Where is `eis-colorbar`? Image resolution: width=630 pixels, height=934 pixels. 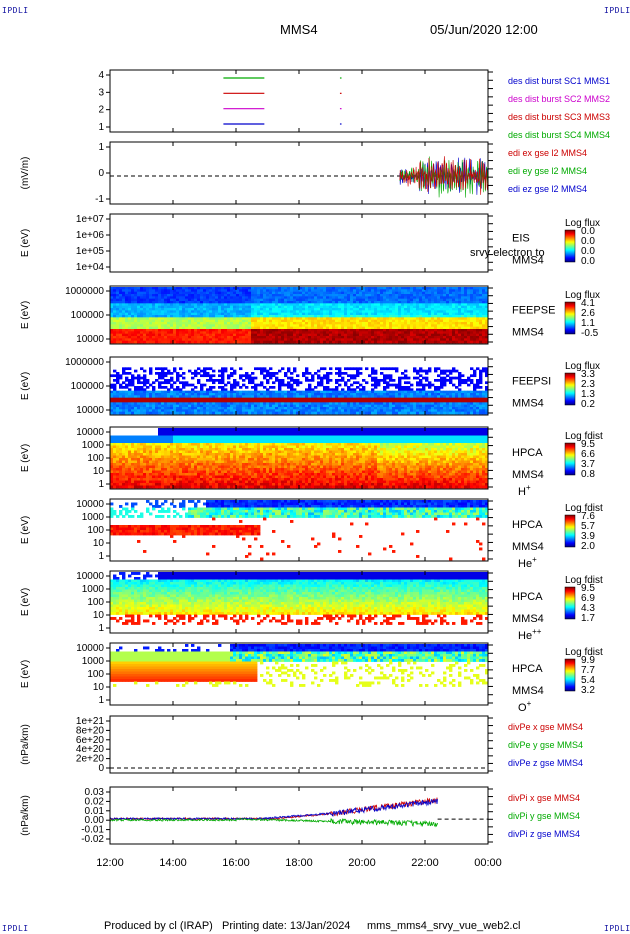
eis-colorbar is located at coordinates (570, 246).